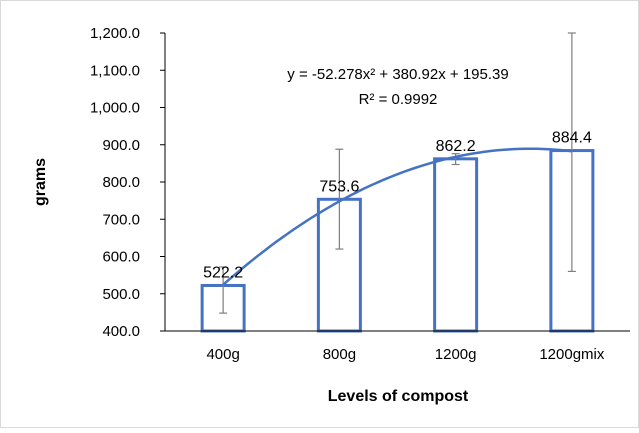  I want to click on x-tick-labels: 400g 800g 1200g 1200gmix, so click(405, 354).